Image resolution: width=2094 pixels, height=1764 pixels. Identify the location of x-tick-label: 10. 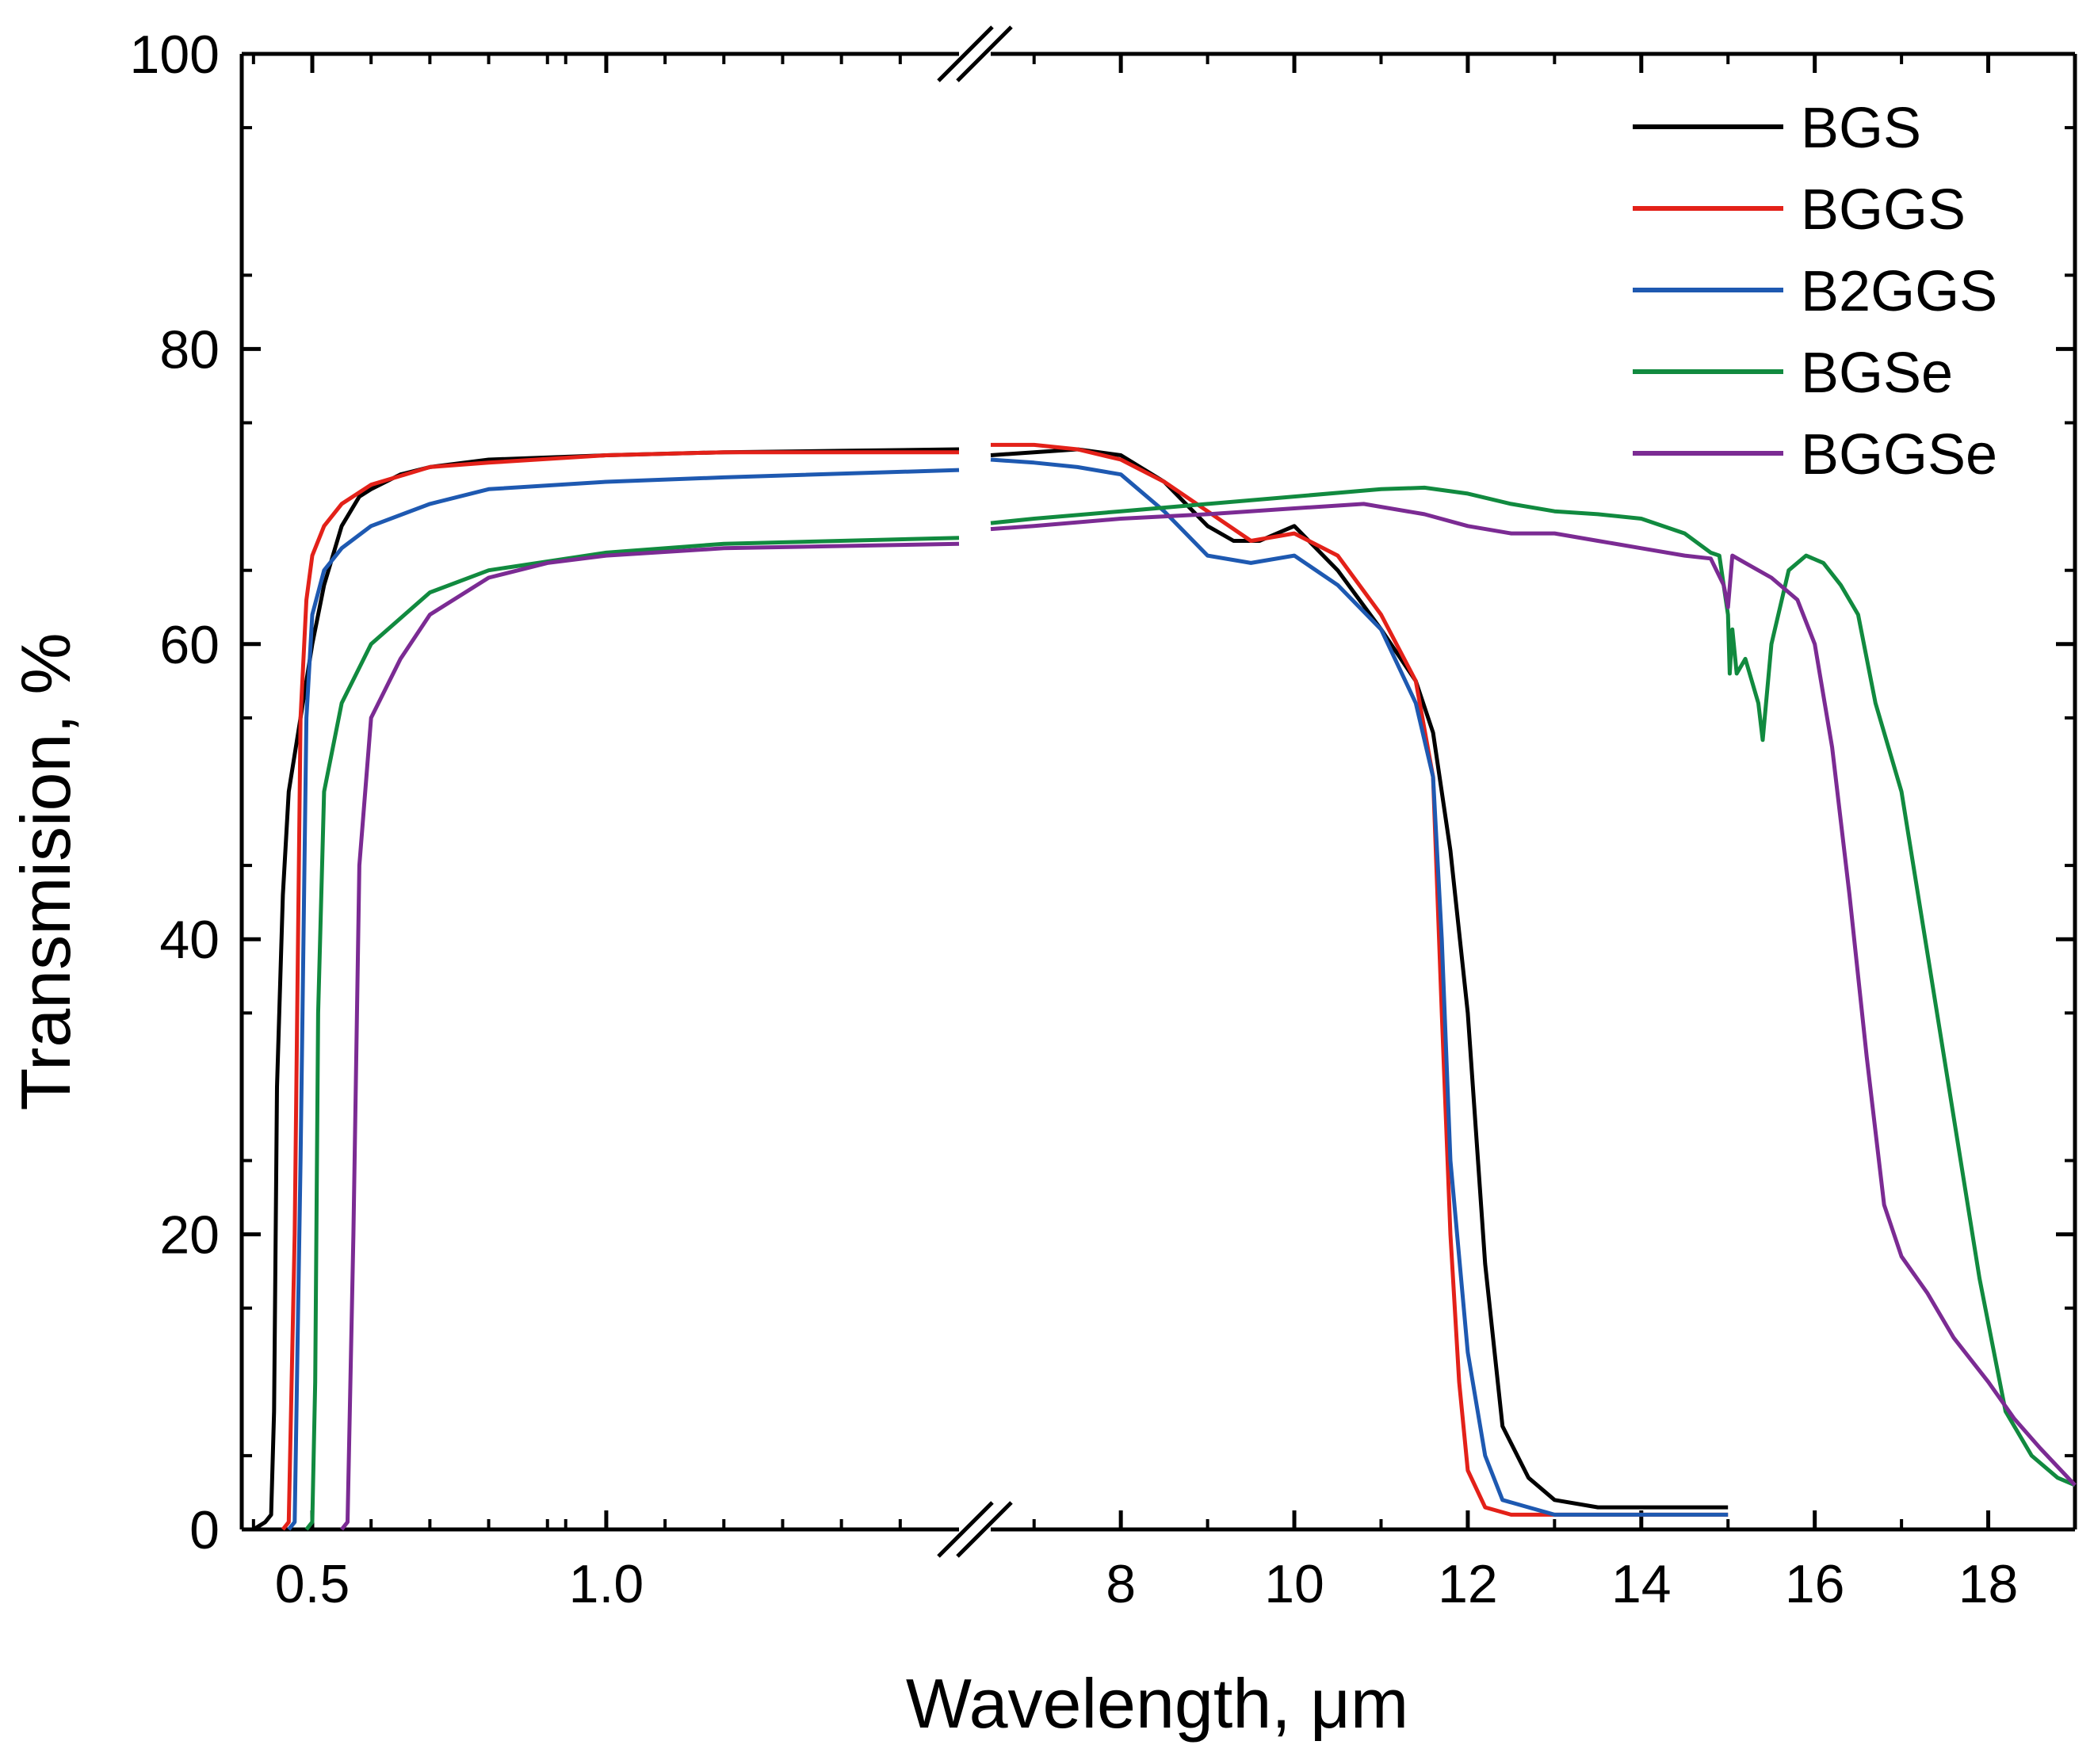
(1294, 1584).